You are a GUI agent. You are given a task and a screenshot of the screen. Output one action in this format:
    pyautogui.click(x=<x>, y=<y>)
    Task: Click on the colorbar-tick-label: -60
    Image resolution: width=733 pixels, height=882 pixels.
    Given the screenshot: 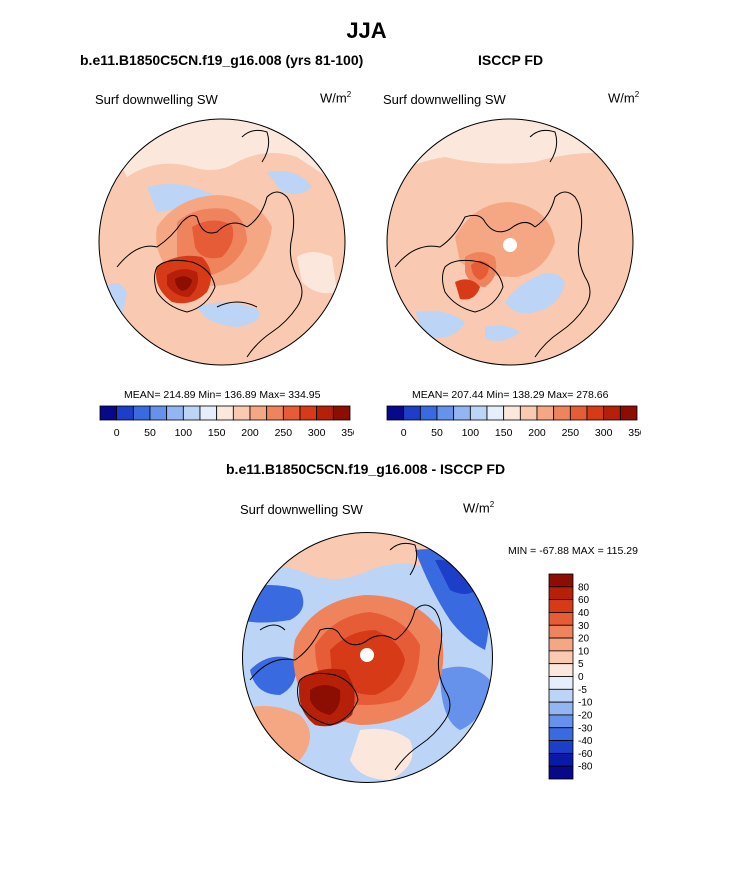 What is the action you would take?
    pyautogui.click(x=585, y=754)
    